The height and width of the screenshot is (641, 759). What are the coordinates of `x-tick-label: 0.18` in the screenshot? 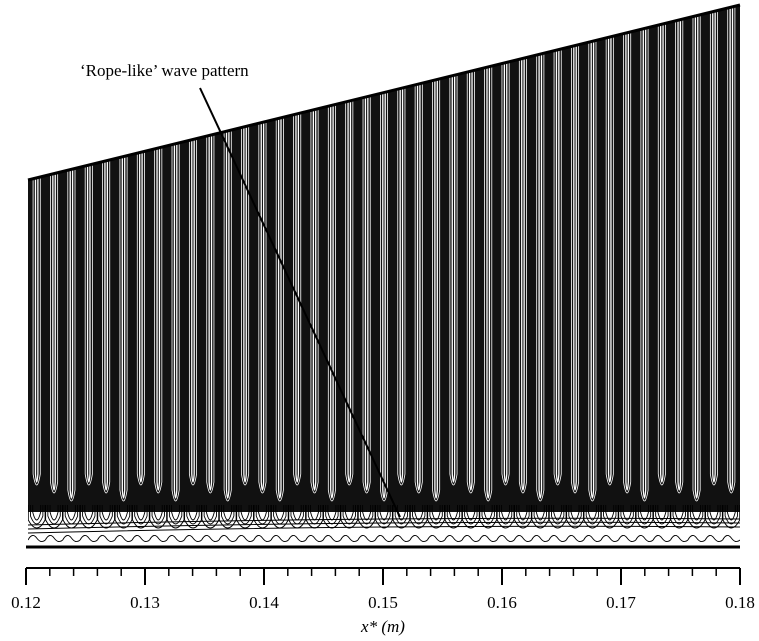 It's located at (740, 602).